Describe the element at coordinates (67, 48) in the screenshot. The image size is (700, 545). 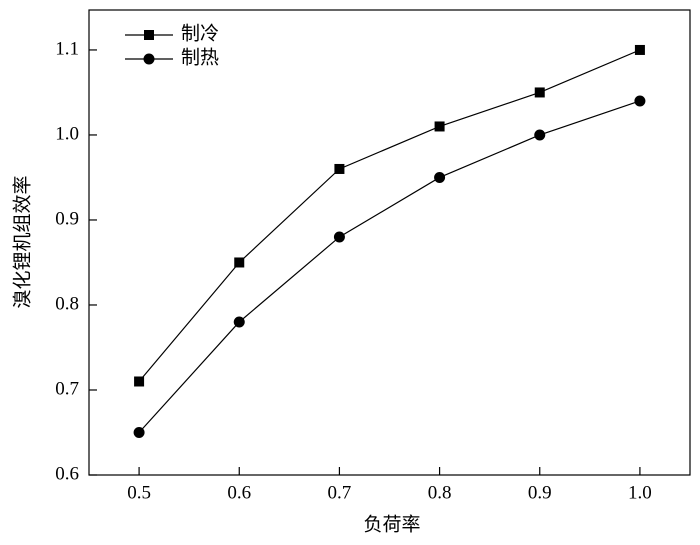
I see `y-tick-label: 1.1` at that location.